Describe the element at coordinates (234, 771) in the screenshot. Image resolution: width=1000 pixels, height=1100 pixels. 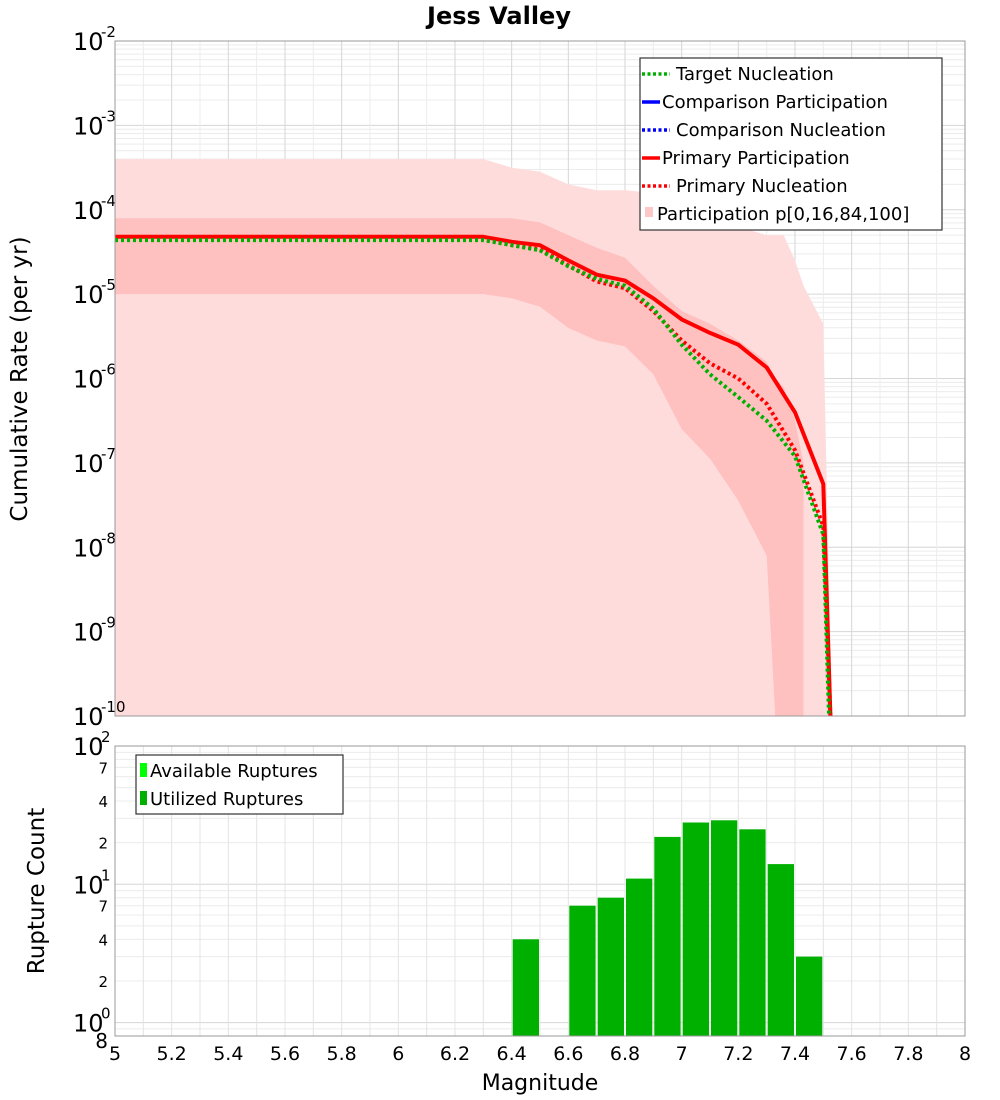
I see `legend-label-available: Available Ruptures` at that location.